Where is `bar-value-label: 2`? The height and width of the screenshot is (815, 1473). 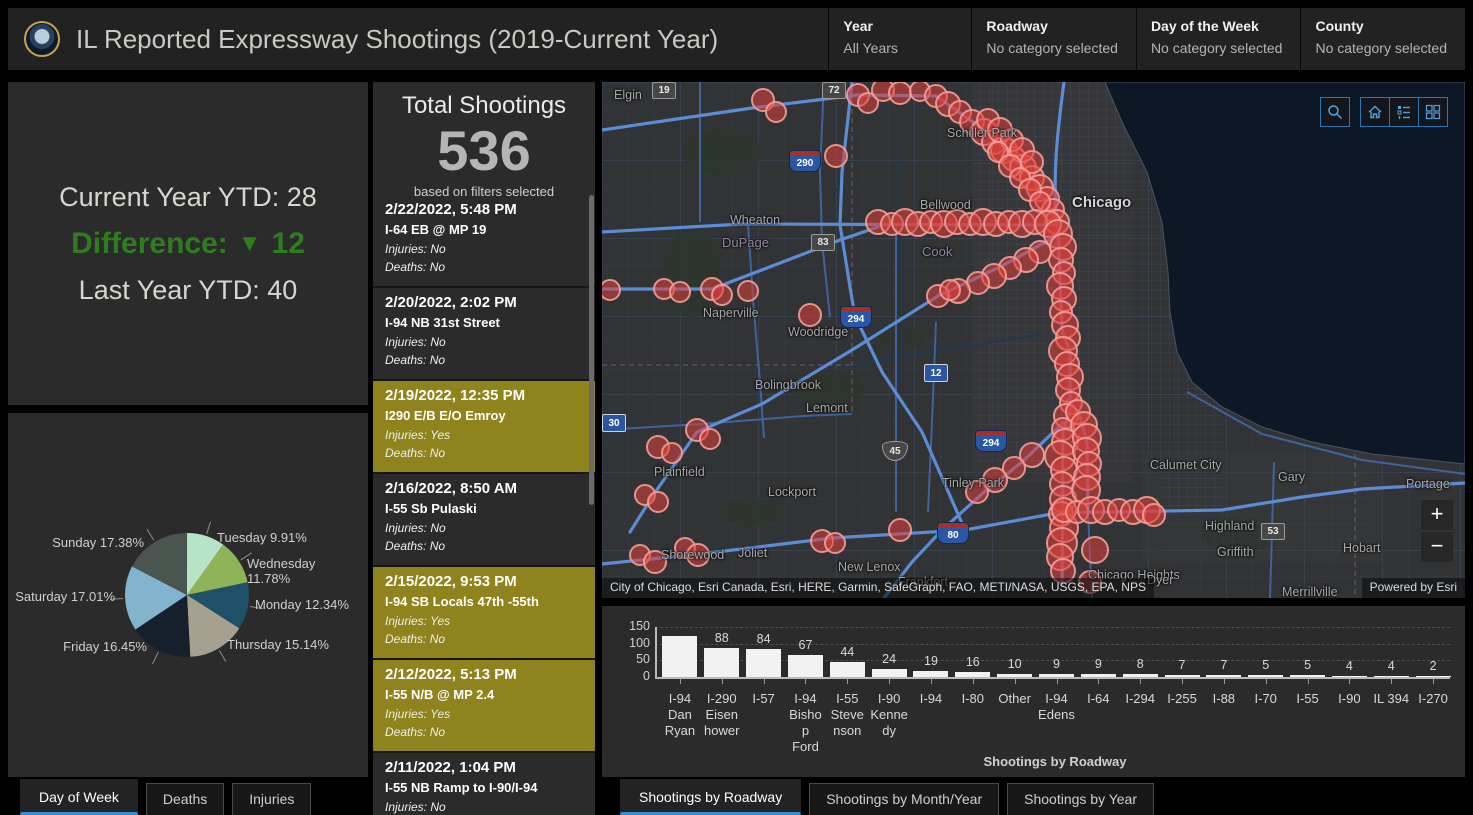
bar-value-label: 2 is located at coordinates (1433, 666).